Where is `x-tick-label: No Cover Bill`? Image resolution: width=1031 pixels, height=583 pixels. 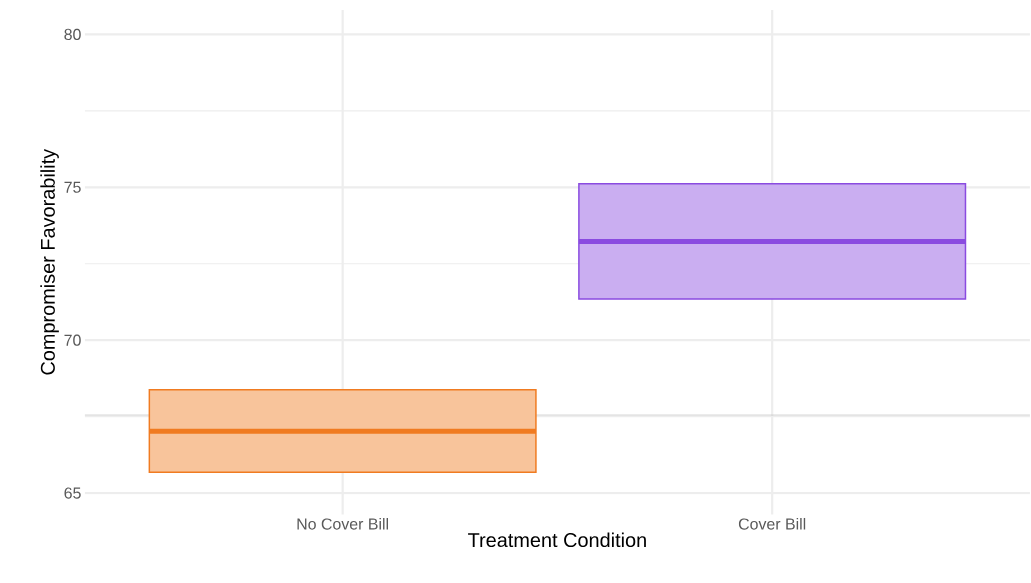 x-tick-label: No Cover Bill is located at coordinates (342, 523).